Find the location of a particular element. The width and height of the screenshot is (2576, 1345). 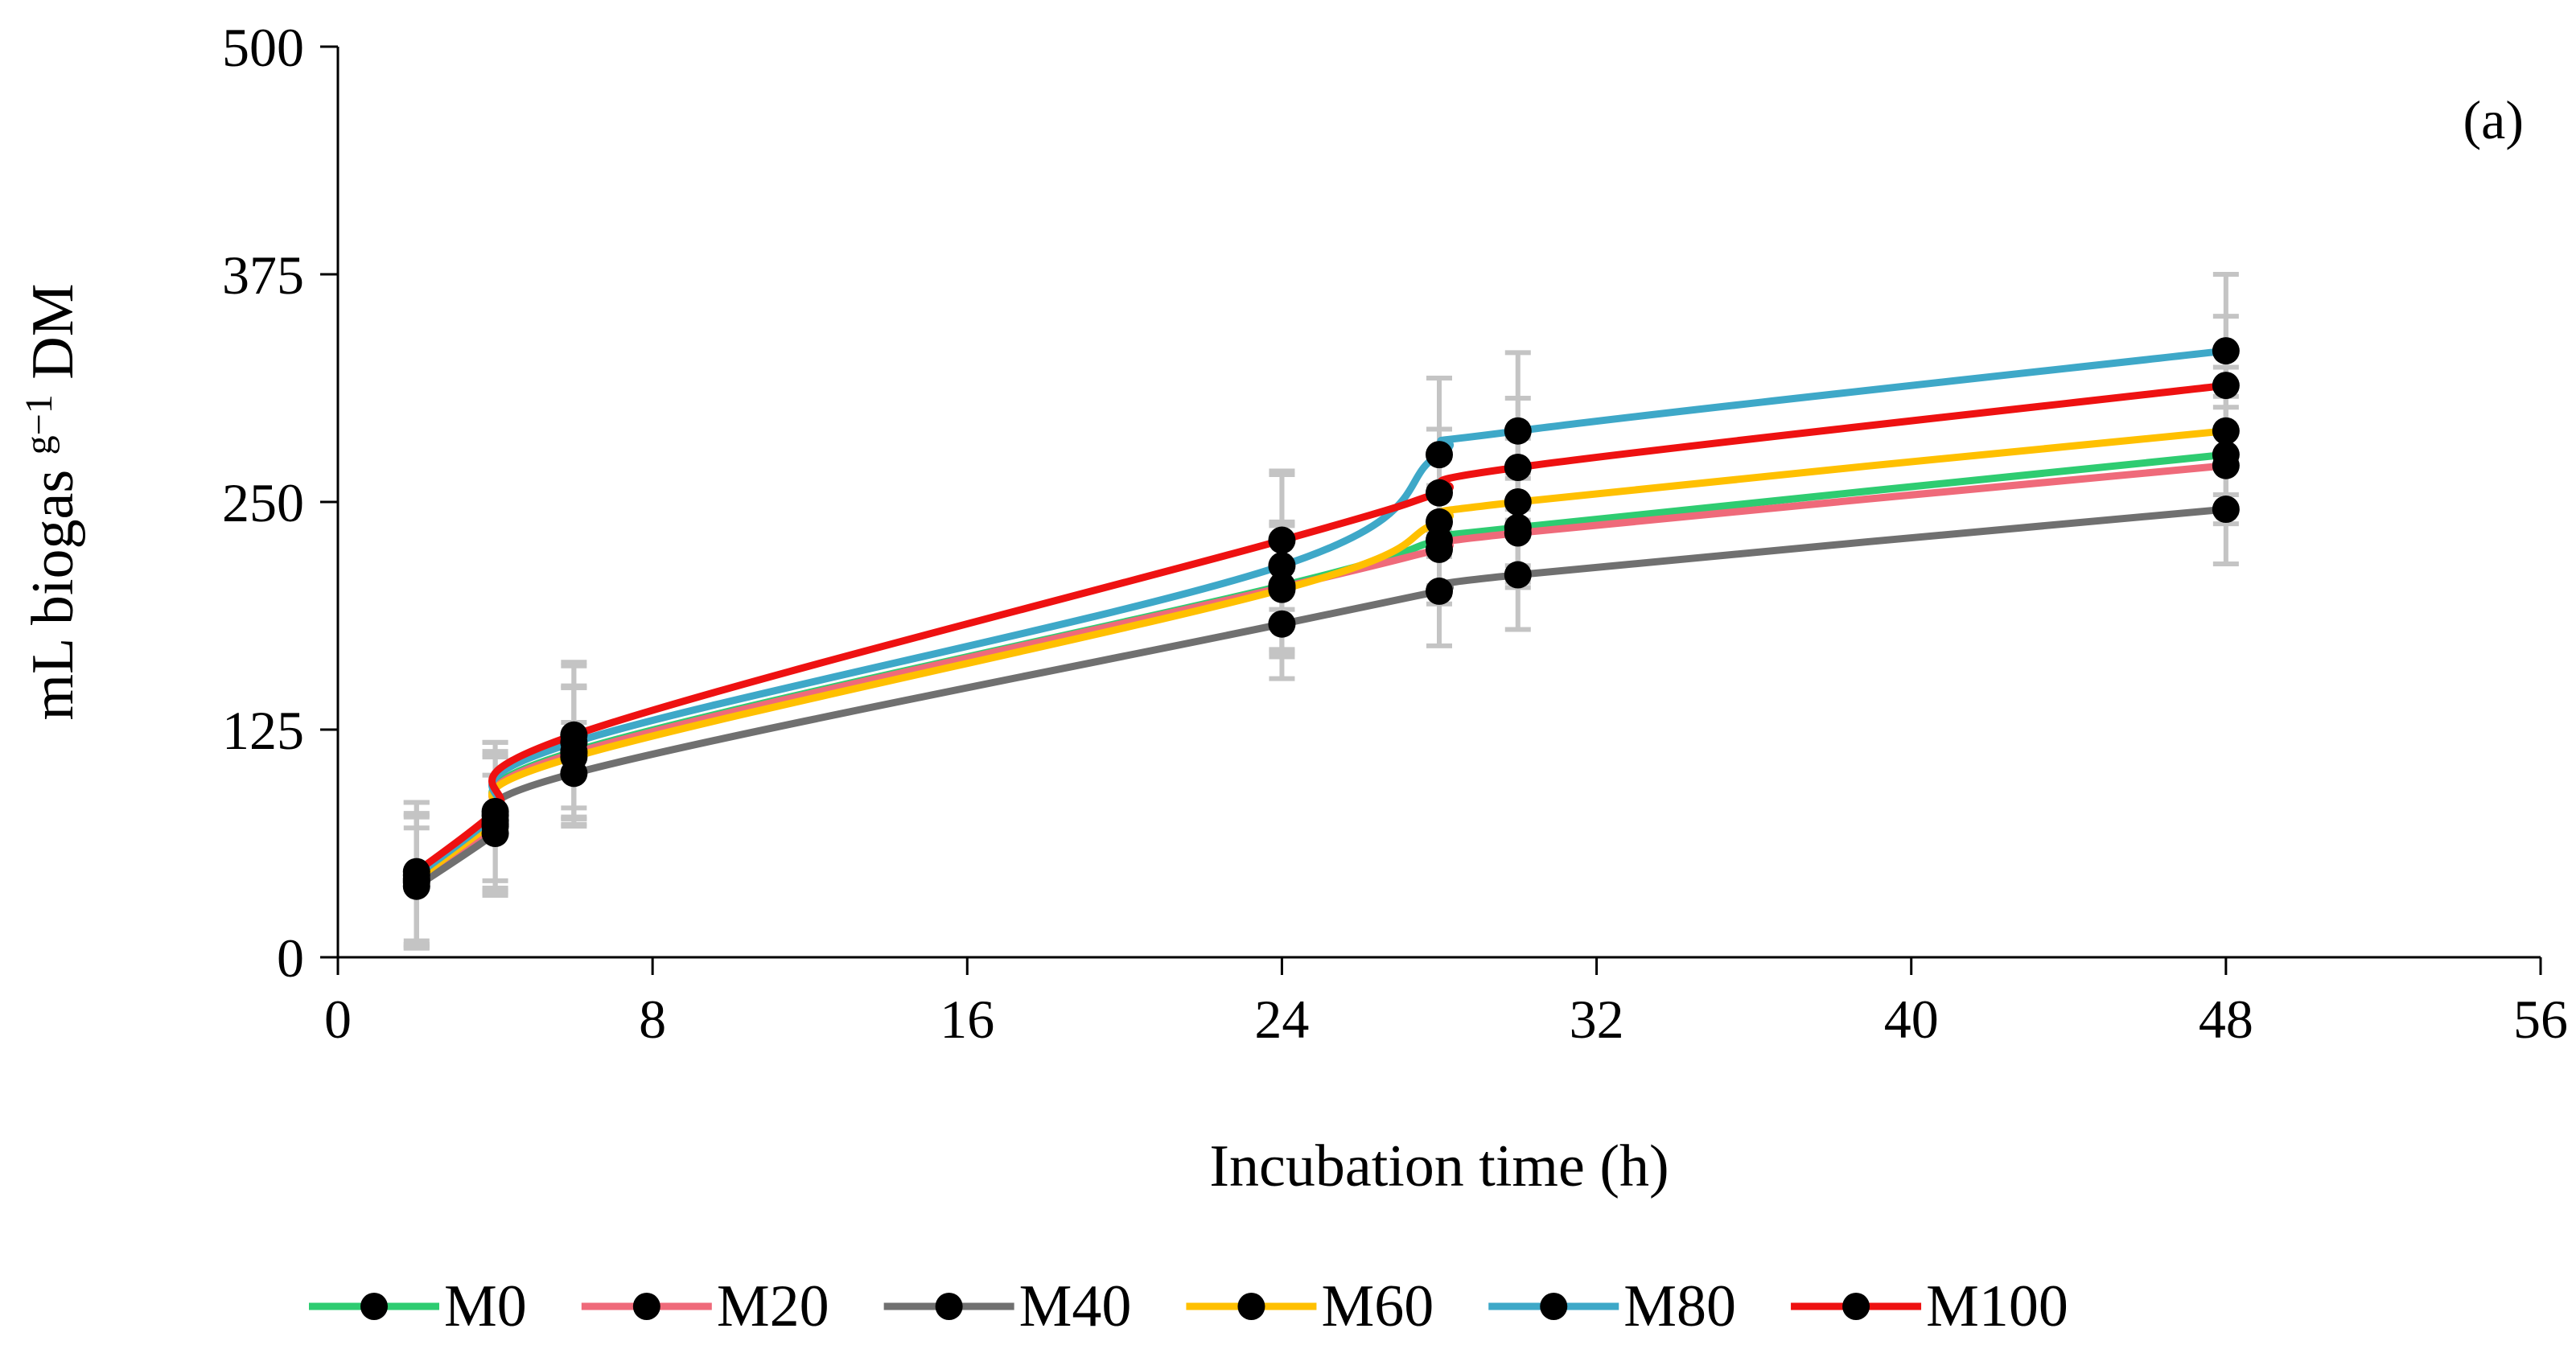

legend-label-m60: M60 is located at coordinates (1377, 1306).